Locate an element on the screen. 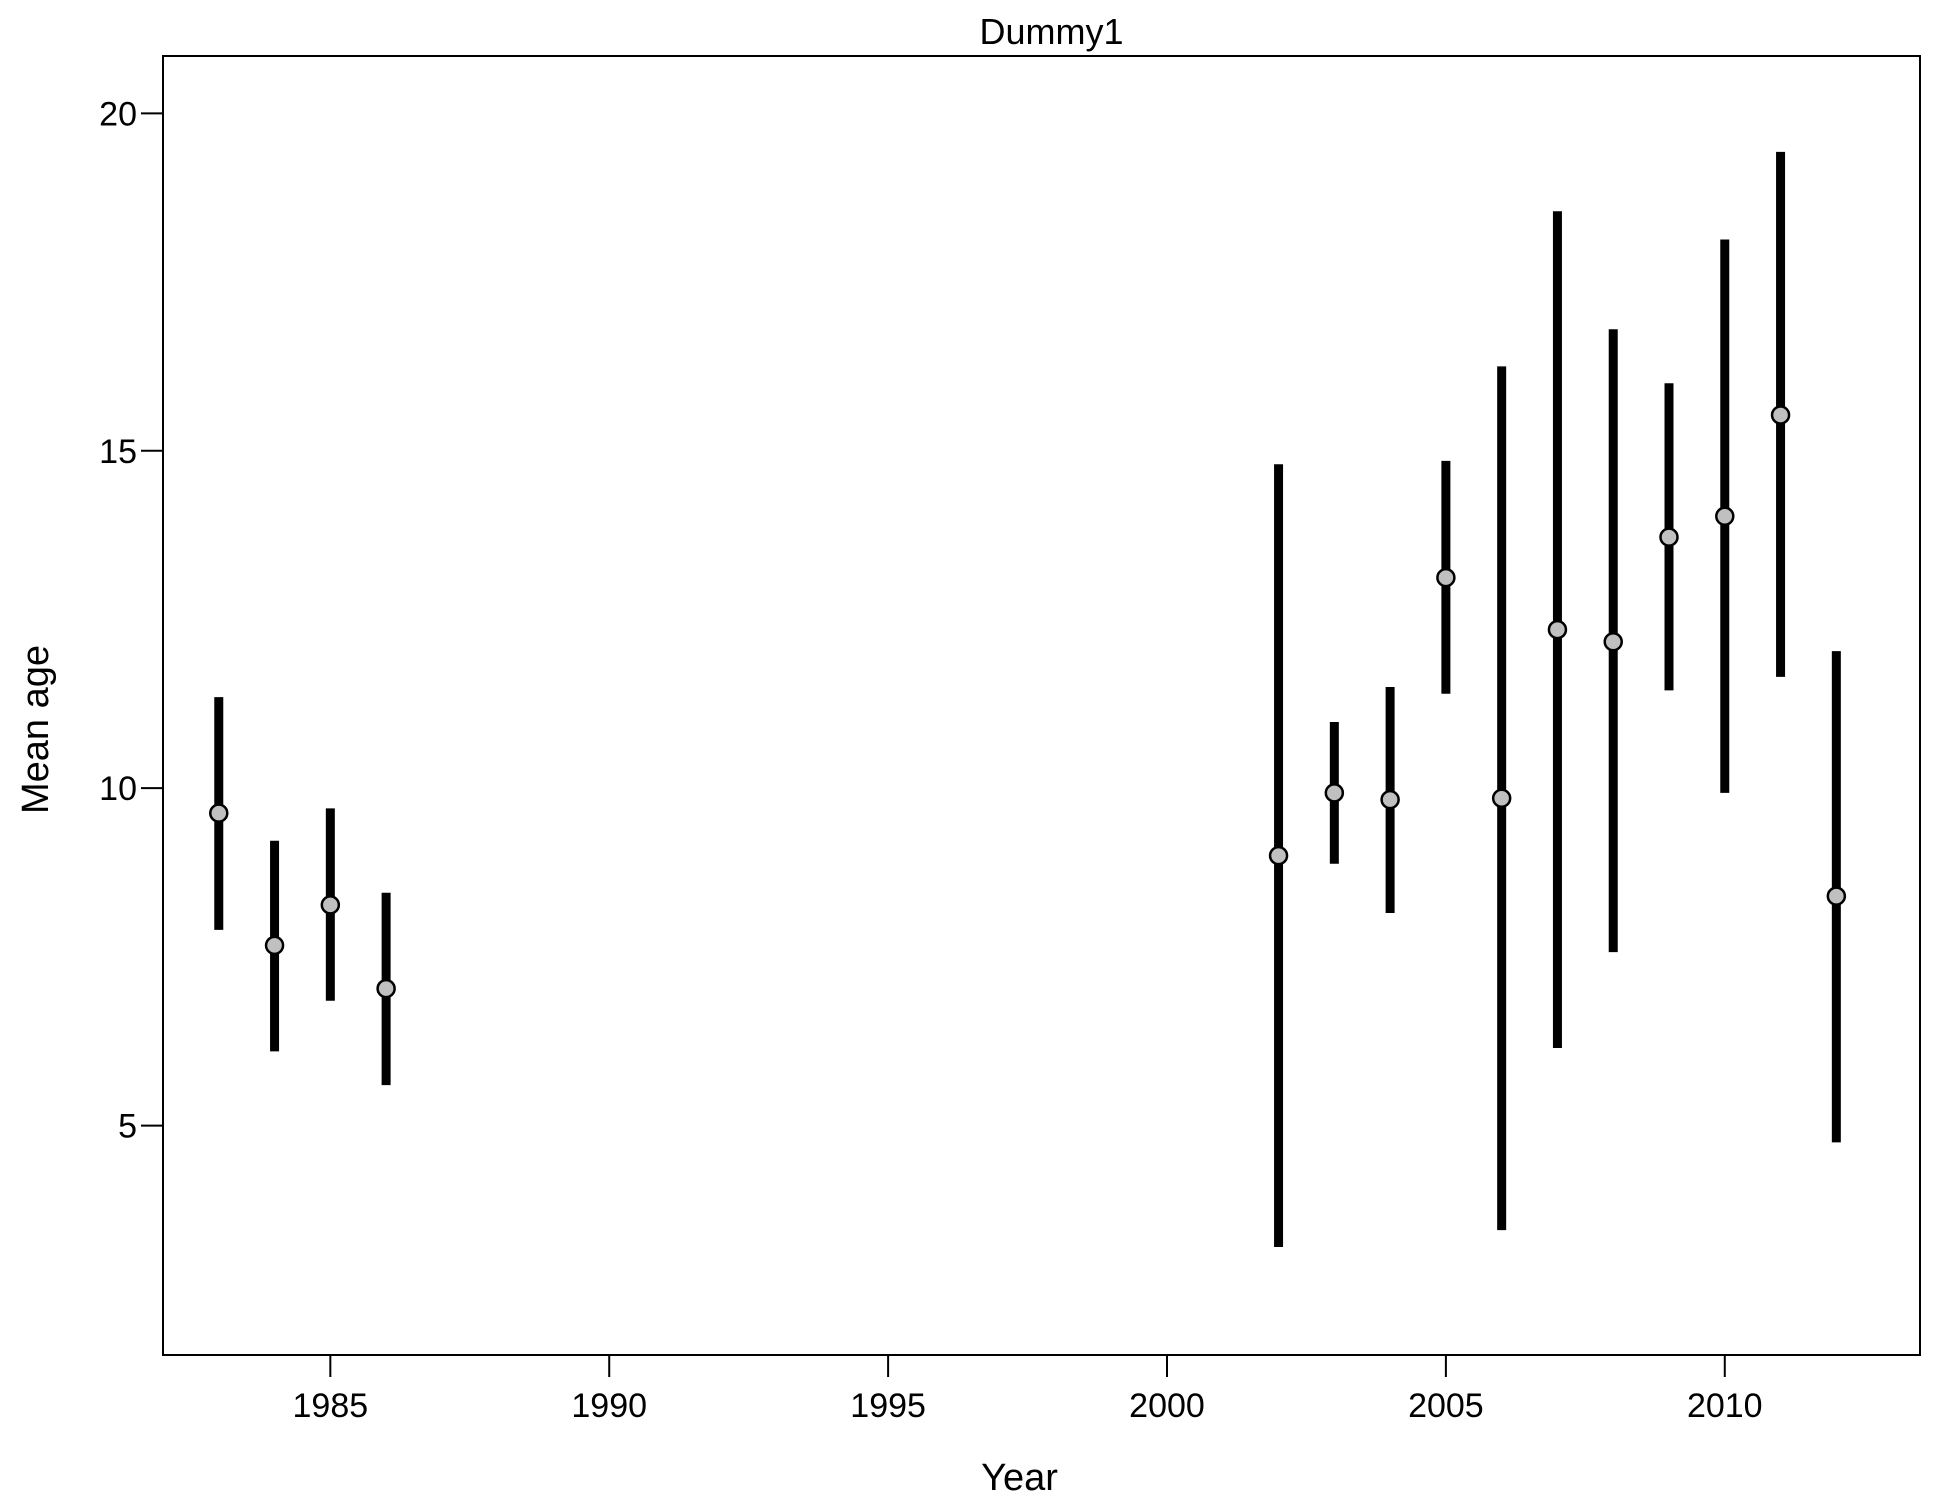  chart-title: Dummy1 is located at coordinates (1051, 31).